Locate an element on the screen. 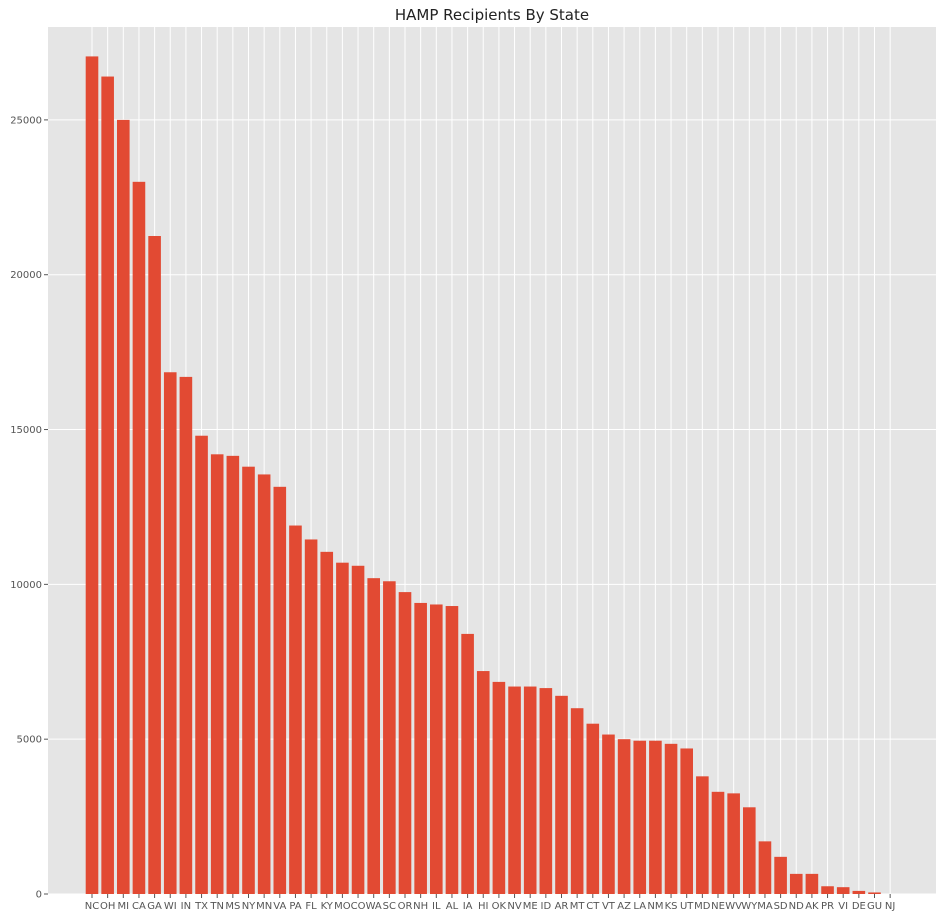  x-tick-label: GA is located at coordinates (154, 906).